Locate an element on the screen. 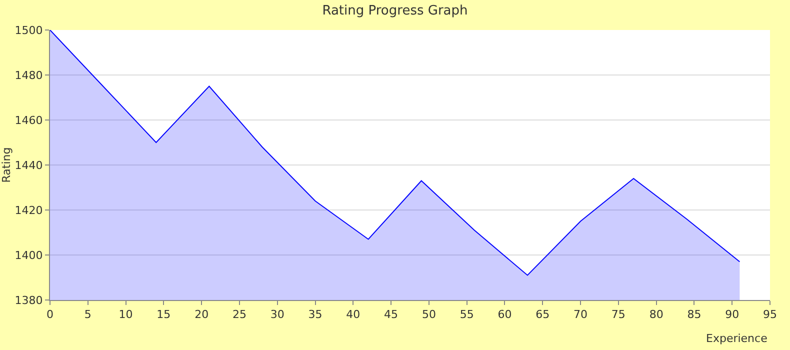 The width and height of the screenshot is (790, 350). y-axis-title: Rating is located at coordinates (6, 165).